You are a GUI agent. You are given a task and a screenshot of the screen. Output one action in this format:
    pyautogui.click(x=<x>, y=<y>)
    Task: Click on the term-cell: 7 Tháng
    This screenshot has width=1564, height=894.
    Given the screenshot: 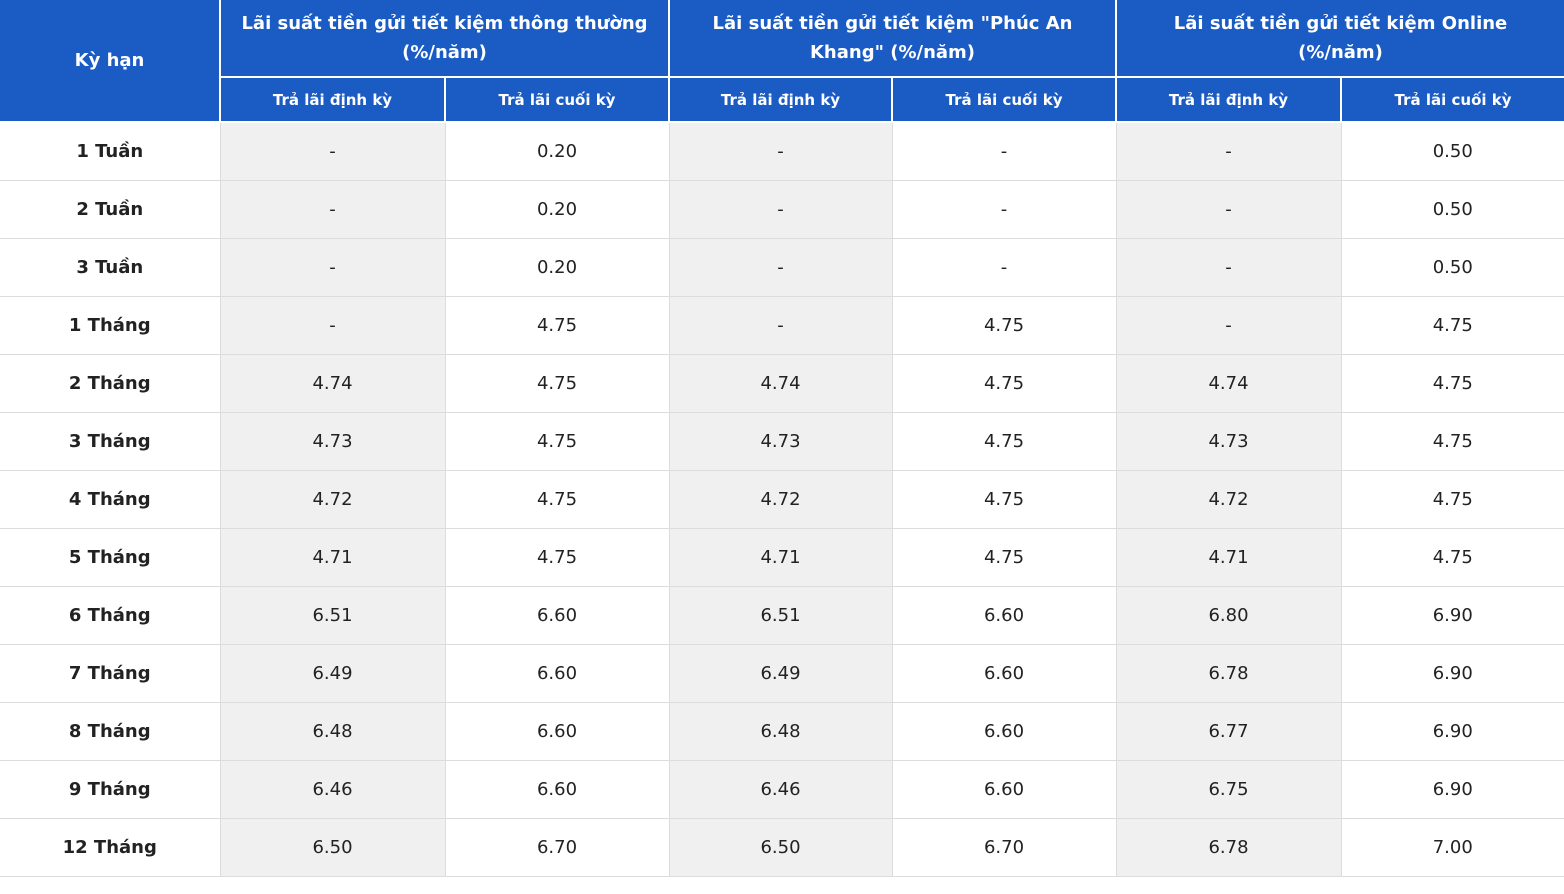 What is the action you would take?
    pyautogui.click(x=110, y=673)
    